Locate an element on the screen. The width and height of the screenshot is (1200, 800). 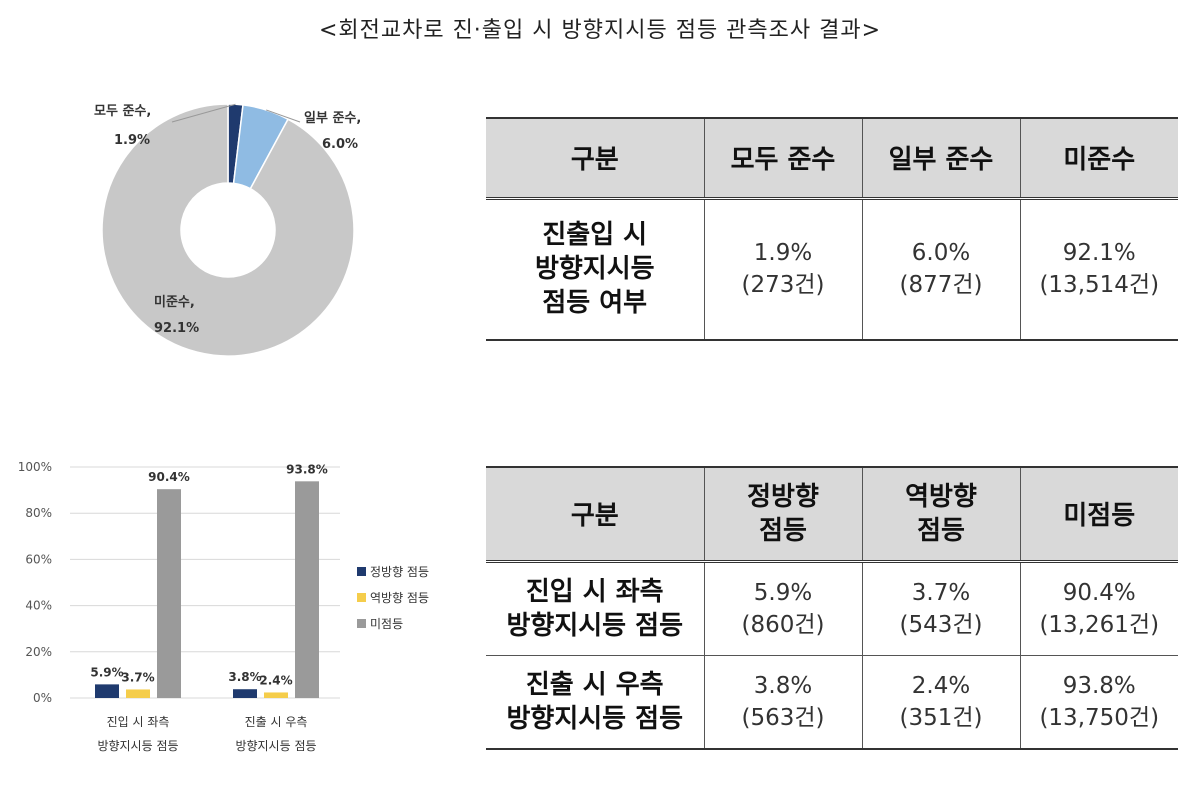
header-partial-compliant: 일부 준수 is located at coordinates (941, 158).